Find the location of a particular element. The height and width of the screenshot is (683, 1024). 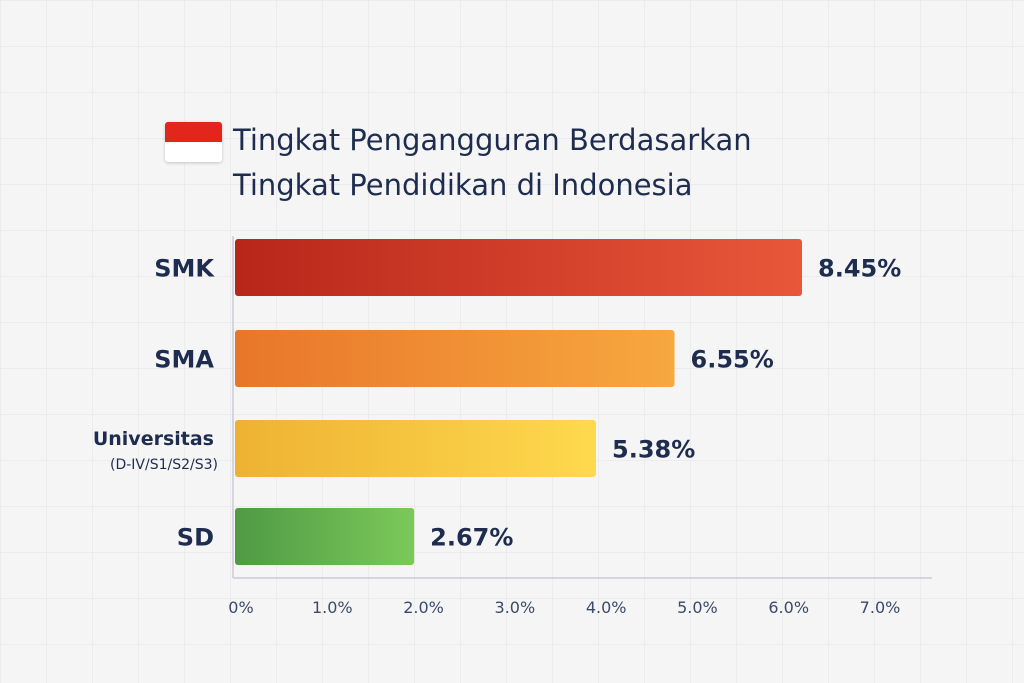

x-tick-label: 0% is located at coordinates (240, 607).